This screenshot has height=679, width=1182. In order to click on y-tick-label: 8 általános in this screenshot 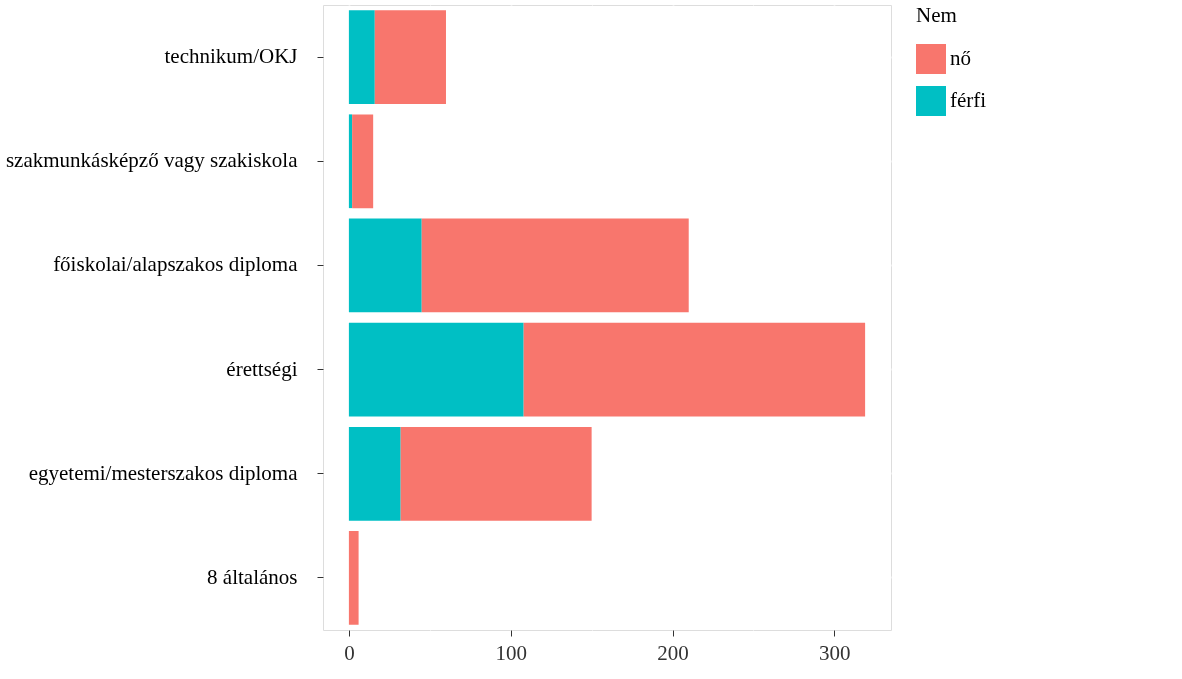, I will do `click(252, 576)`.